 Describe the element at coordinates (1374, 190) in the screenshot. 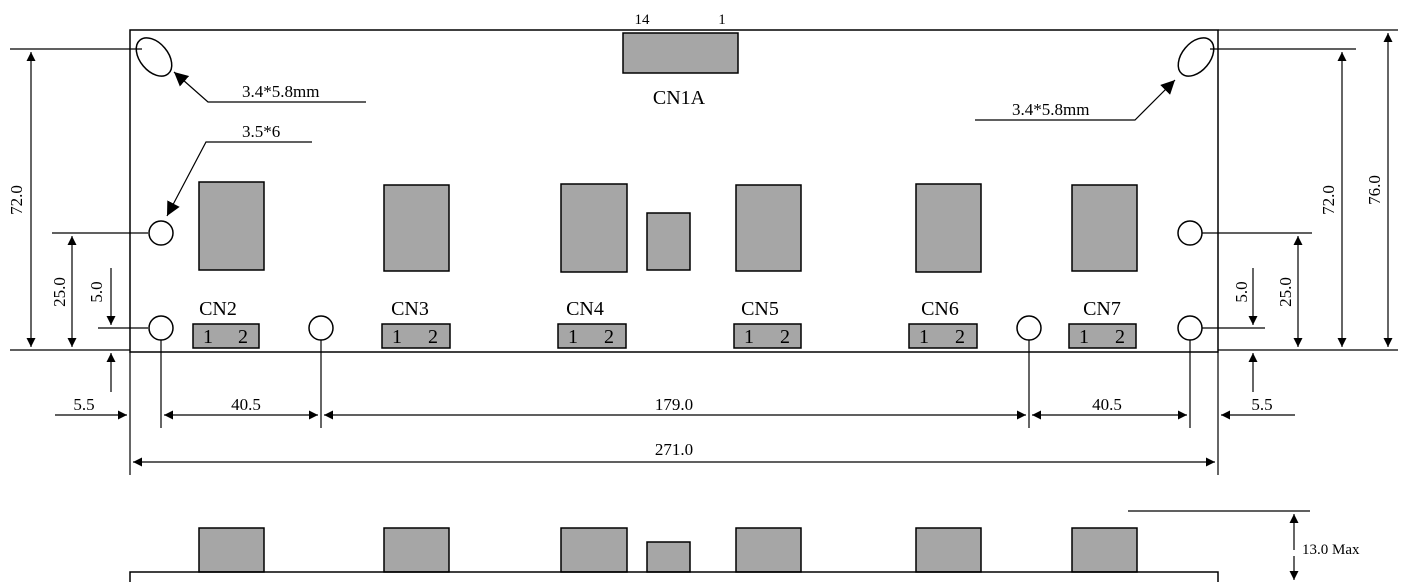

I see `dim-right-total-height-label: 76.0` at that location.